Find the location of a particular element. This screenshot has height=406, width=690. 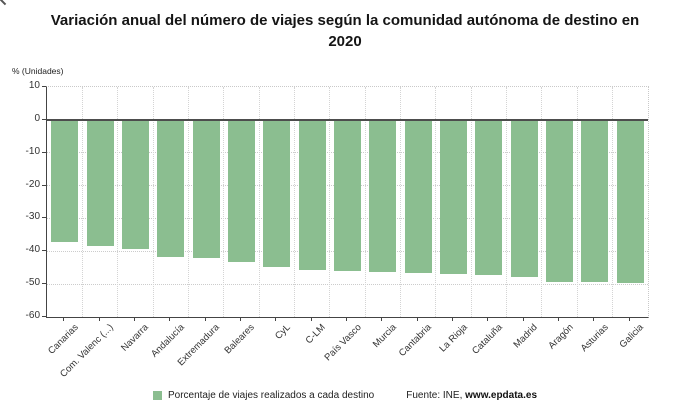

source-note: Fuente: INE, www.epdata.es is located at coordinates (471, 395).